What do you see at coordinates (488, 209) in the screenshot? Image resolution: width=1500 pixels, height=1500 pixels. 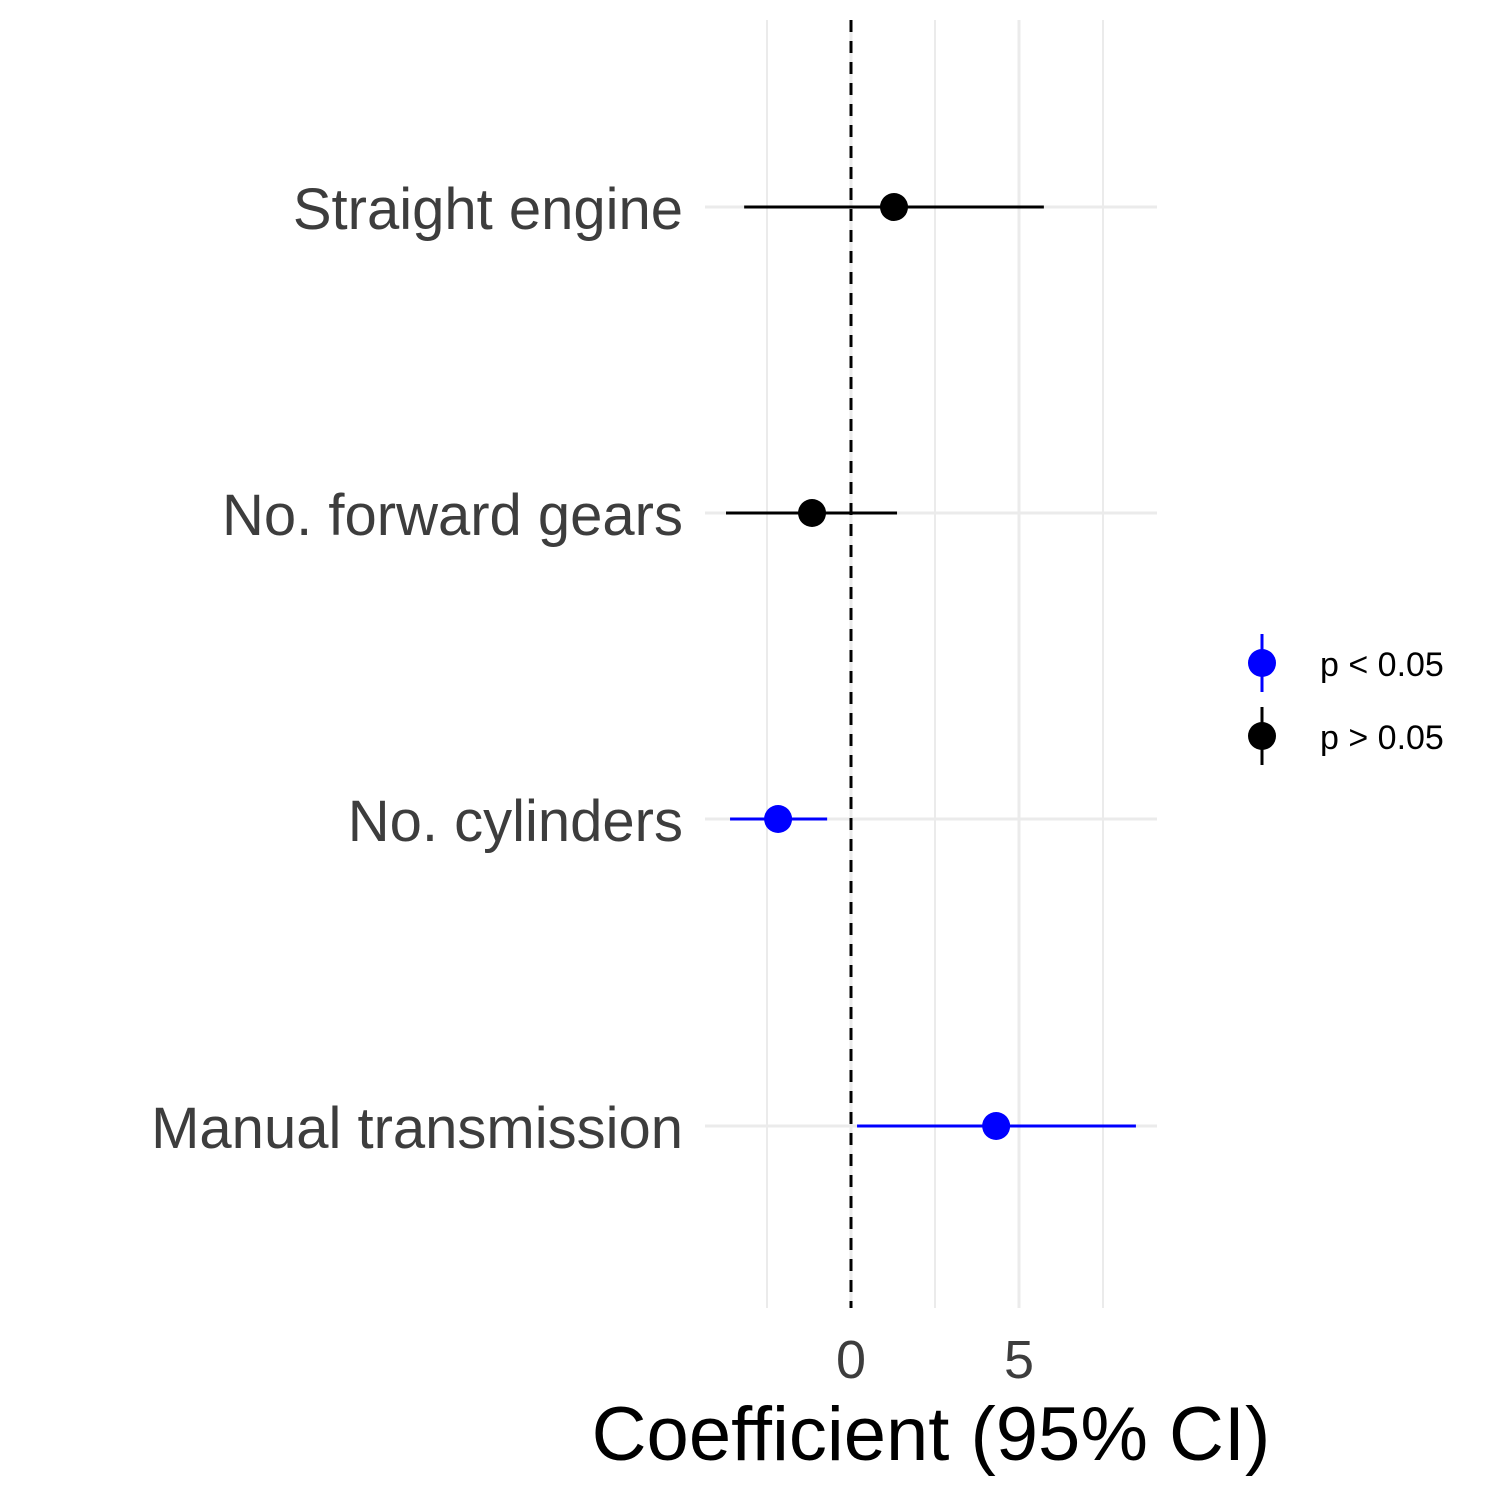 I see `y-axis-label: Straight engine` at bounding box center [488, 209].